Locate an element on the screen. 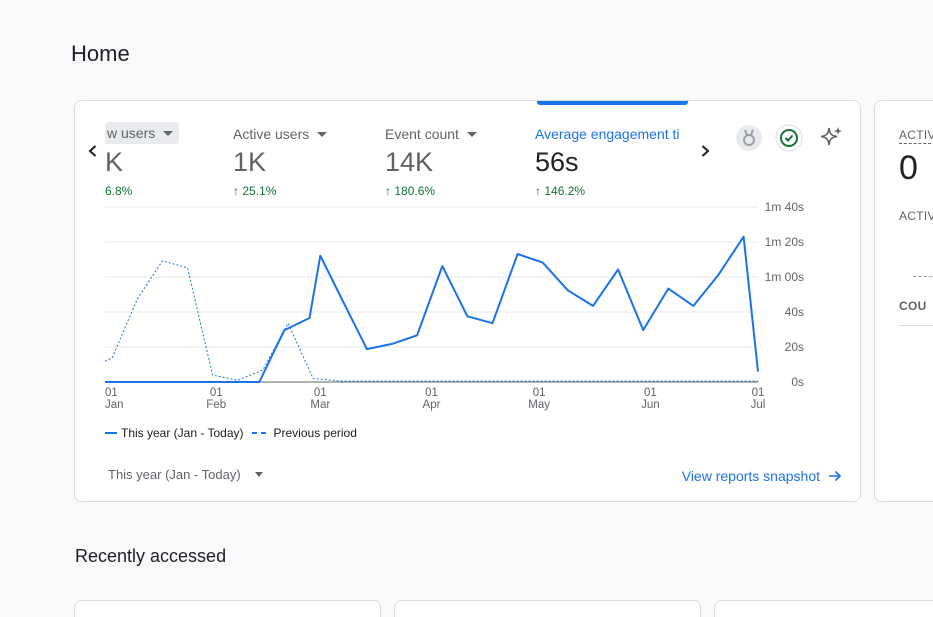 The image size is (933, 617). legend-item-current: This year (Jan - Today) is located at coordinates (174, 433).